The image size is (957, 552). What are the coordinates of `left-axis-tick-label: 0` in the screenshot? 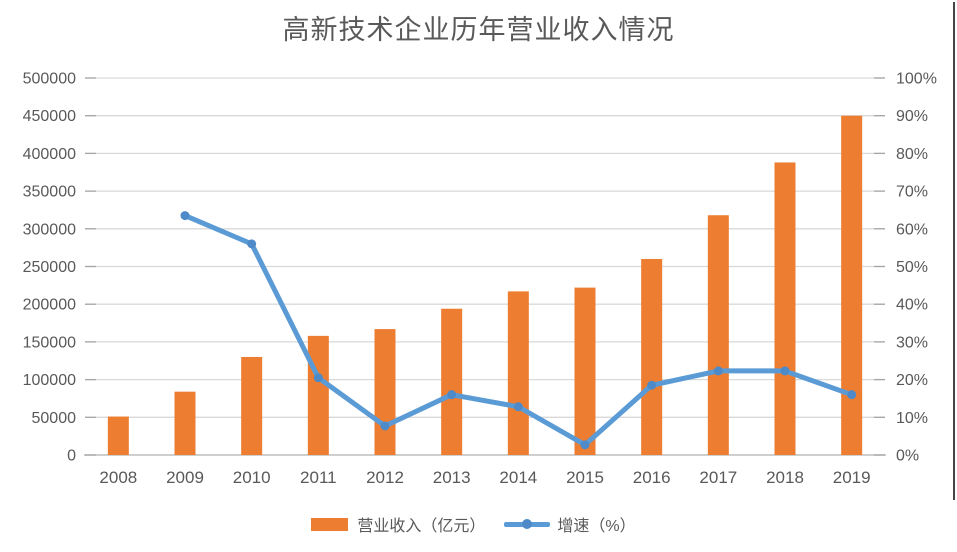 It's located at (71, 456).